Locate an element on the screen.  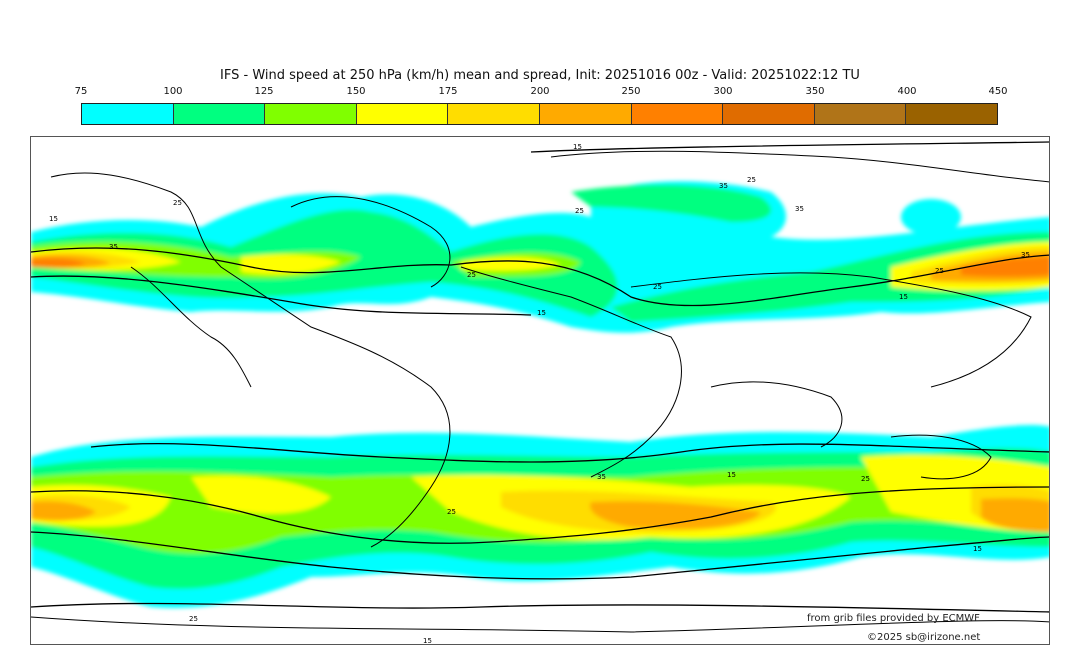
colorbar-tick: 125 is located at coordinates (264, 91).